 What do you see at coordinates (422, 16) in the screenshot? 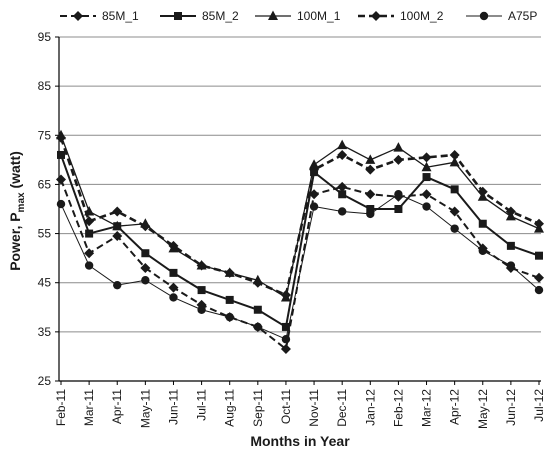
I see `legend-label: 100M_2` at bounding box center [422, 16].